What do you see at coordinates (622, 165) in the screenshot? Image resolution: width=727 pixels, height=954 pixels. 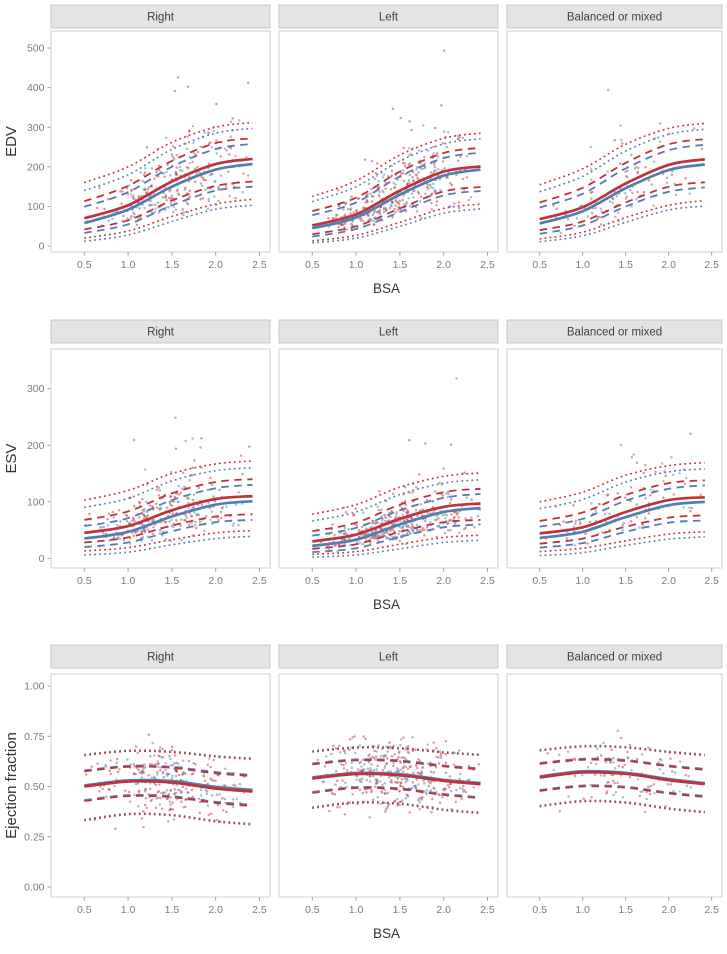 I see `panel-plot-area-balanced-or-mixed` at bounding box center [622, 165].